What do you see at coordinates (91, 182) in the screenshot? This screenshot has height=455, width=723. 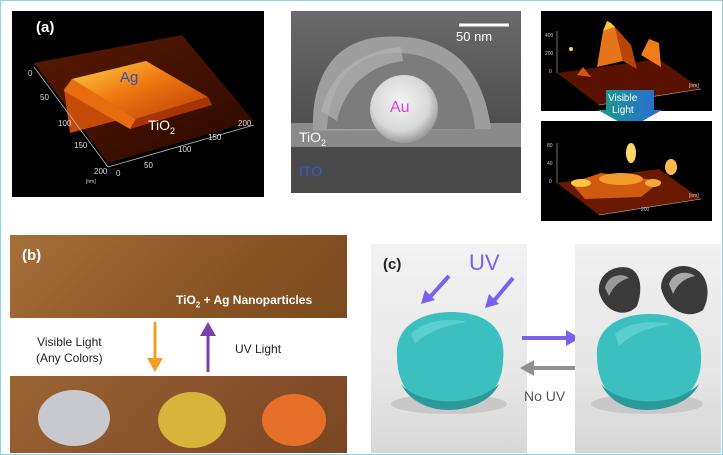 I see `afm-unit-left: [nm]` at bounding box center [91, 182].